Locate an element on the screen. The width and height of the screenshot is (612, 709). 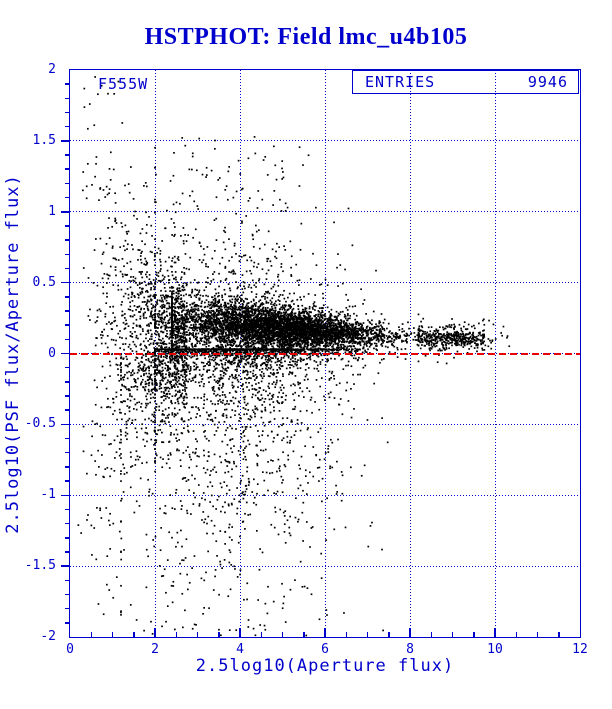
y-tick-label: -1 is located at coordinates (48, 495).